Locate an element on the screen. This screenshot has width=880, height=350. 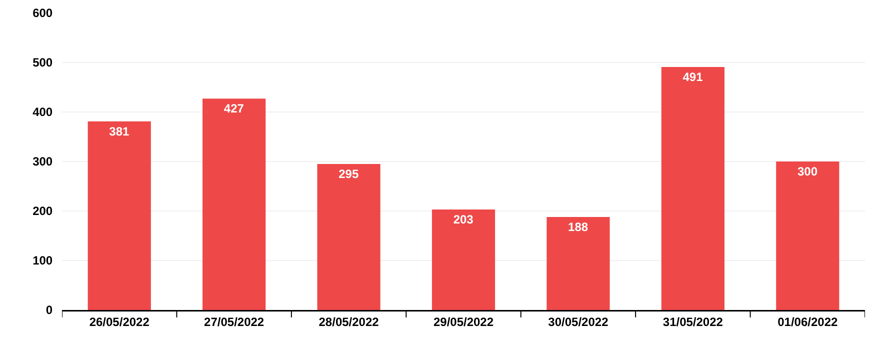
y-tick-label: 600 is located at coordinates (42, 13).